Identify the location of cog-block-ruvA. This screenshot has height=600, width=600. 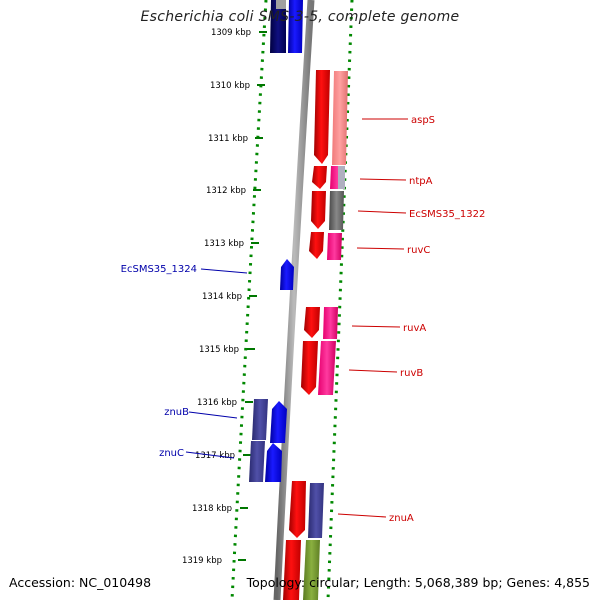
(330, 323).